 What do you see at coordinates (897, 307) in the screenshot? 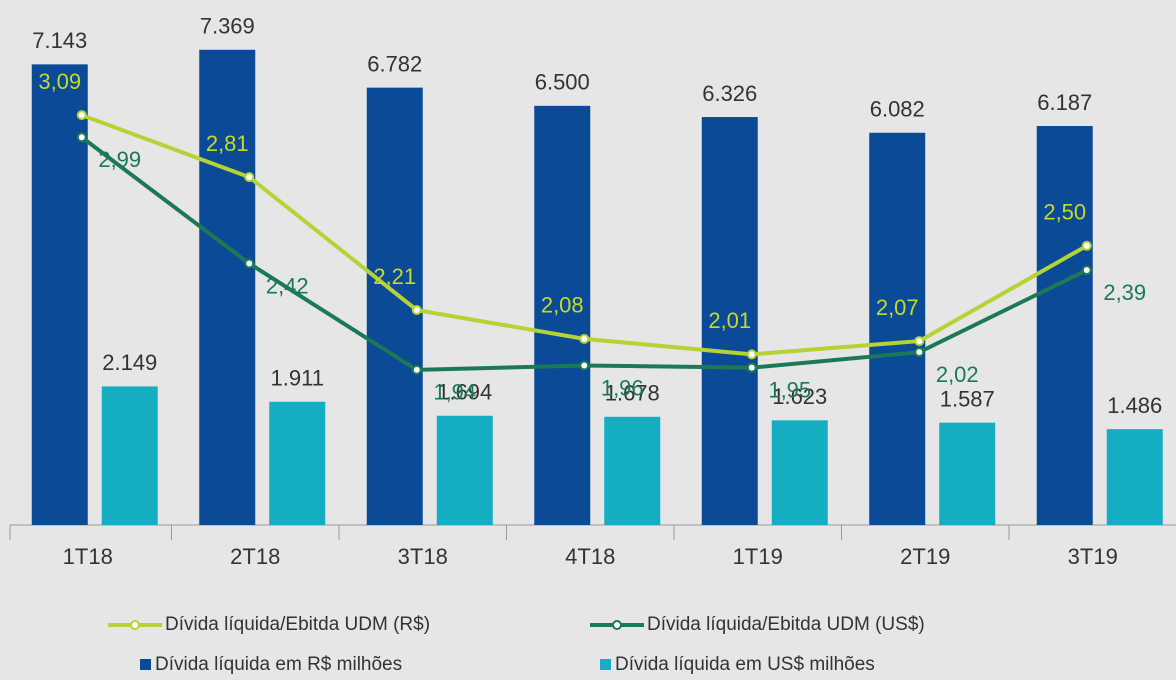
I see `line-value-label: 2,07` at bounding box center [897, 307].